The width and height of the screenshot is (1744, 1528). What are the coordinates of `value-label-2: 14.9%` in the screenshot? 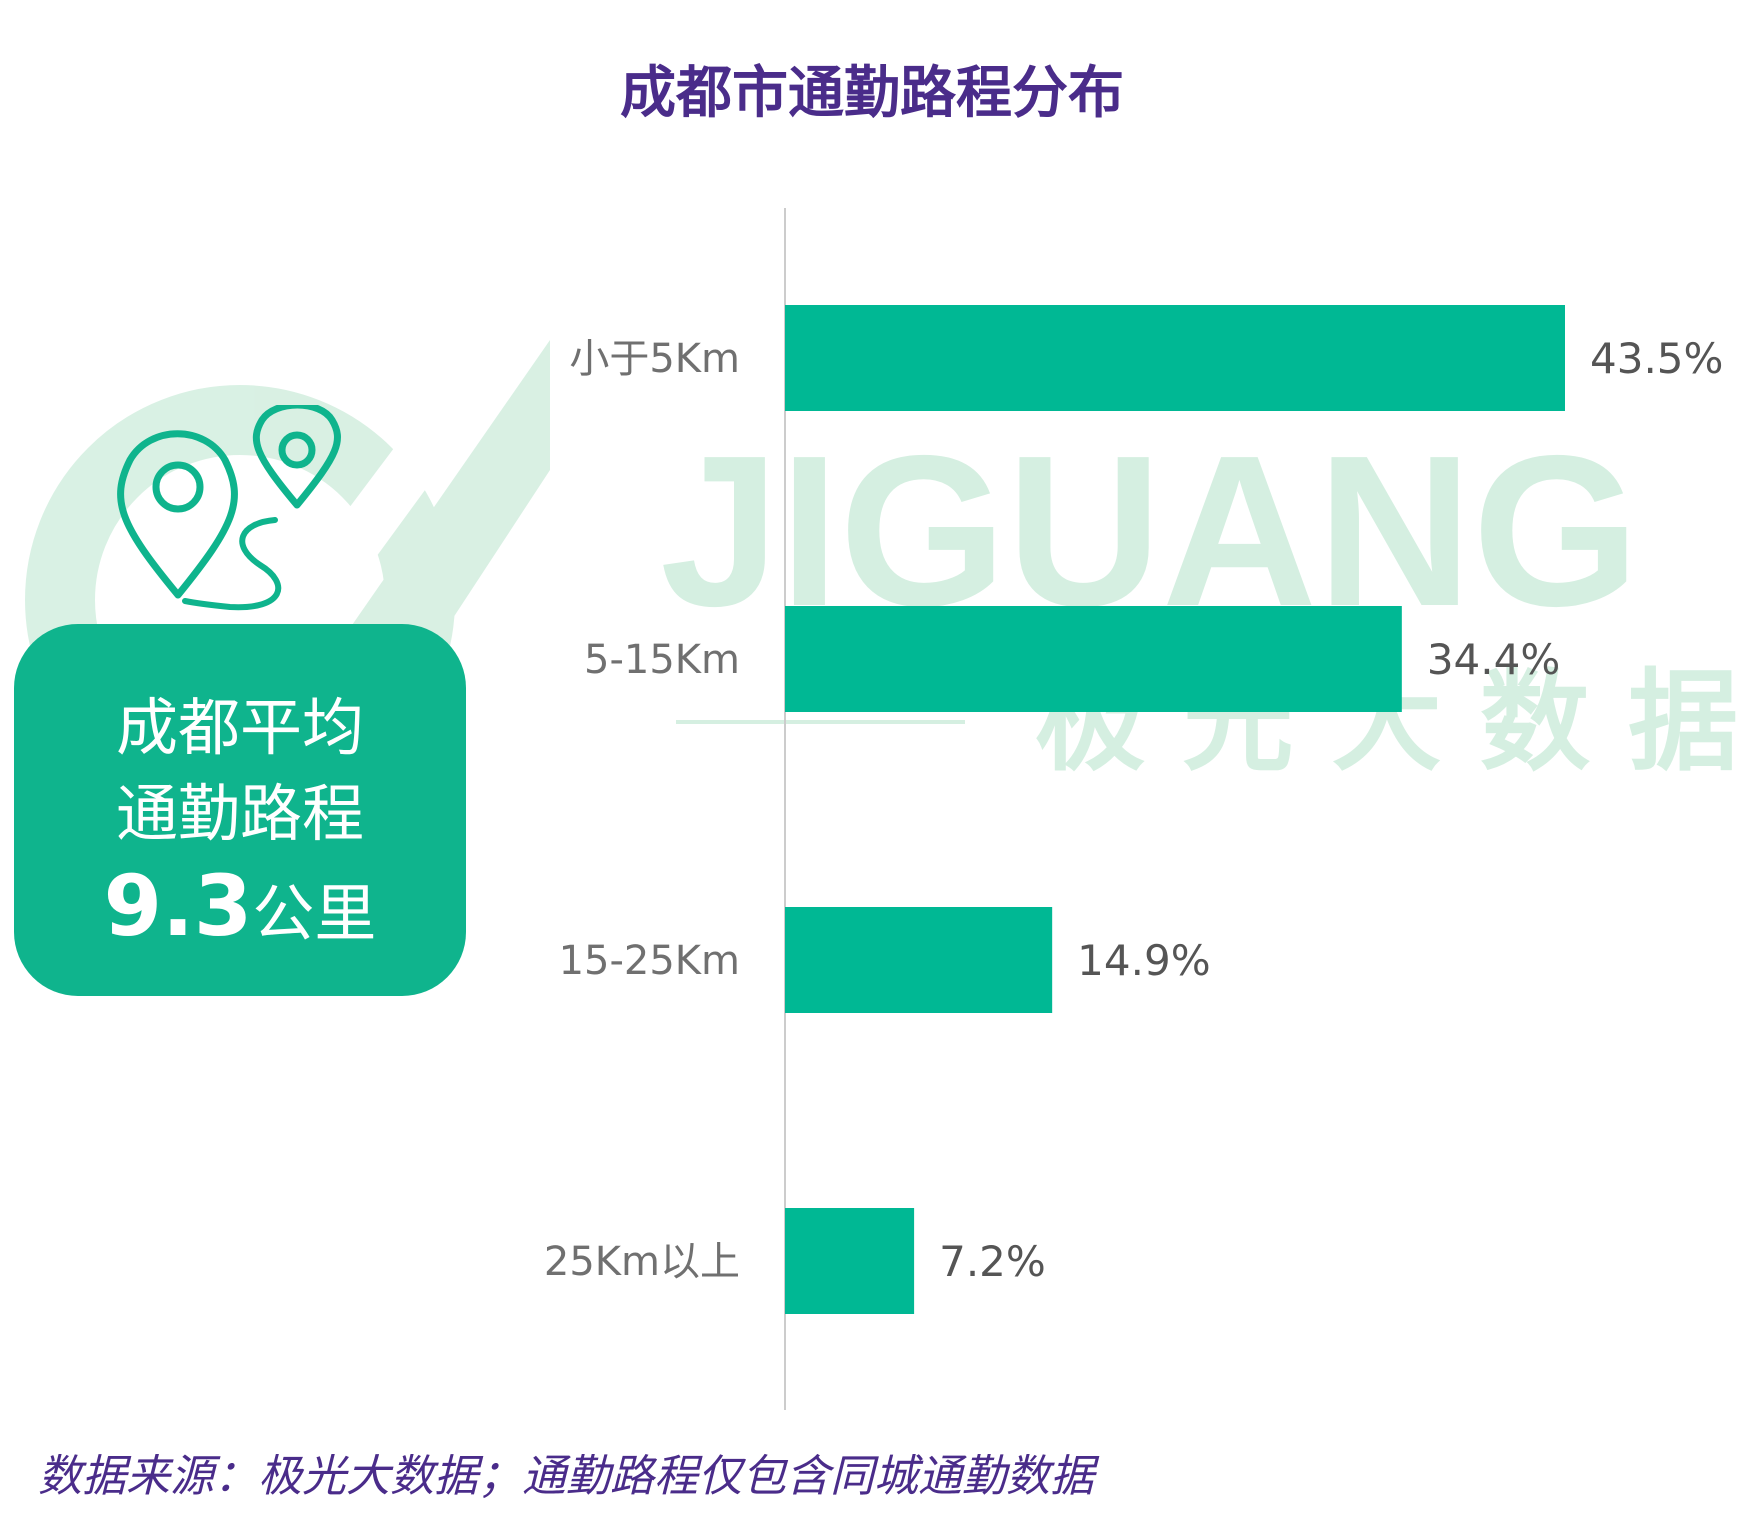 It's located at (1143, 960).